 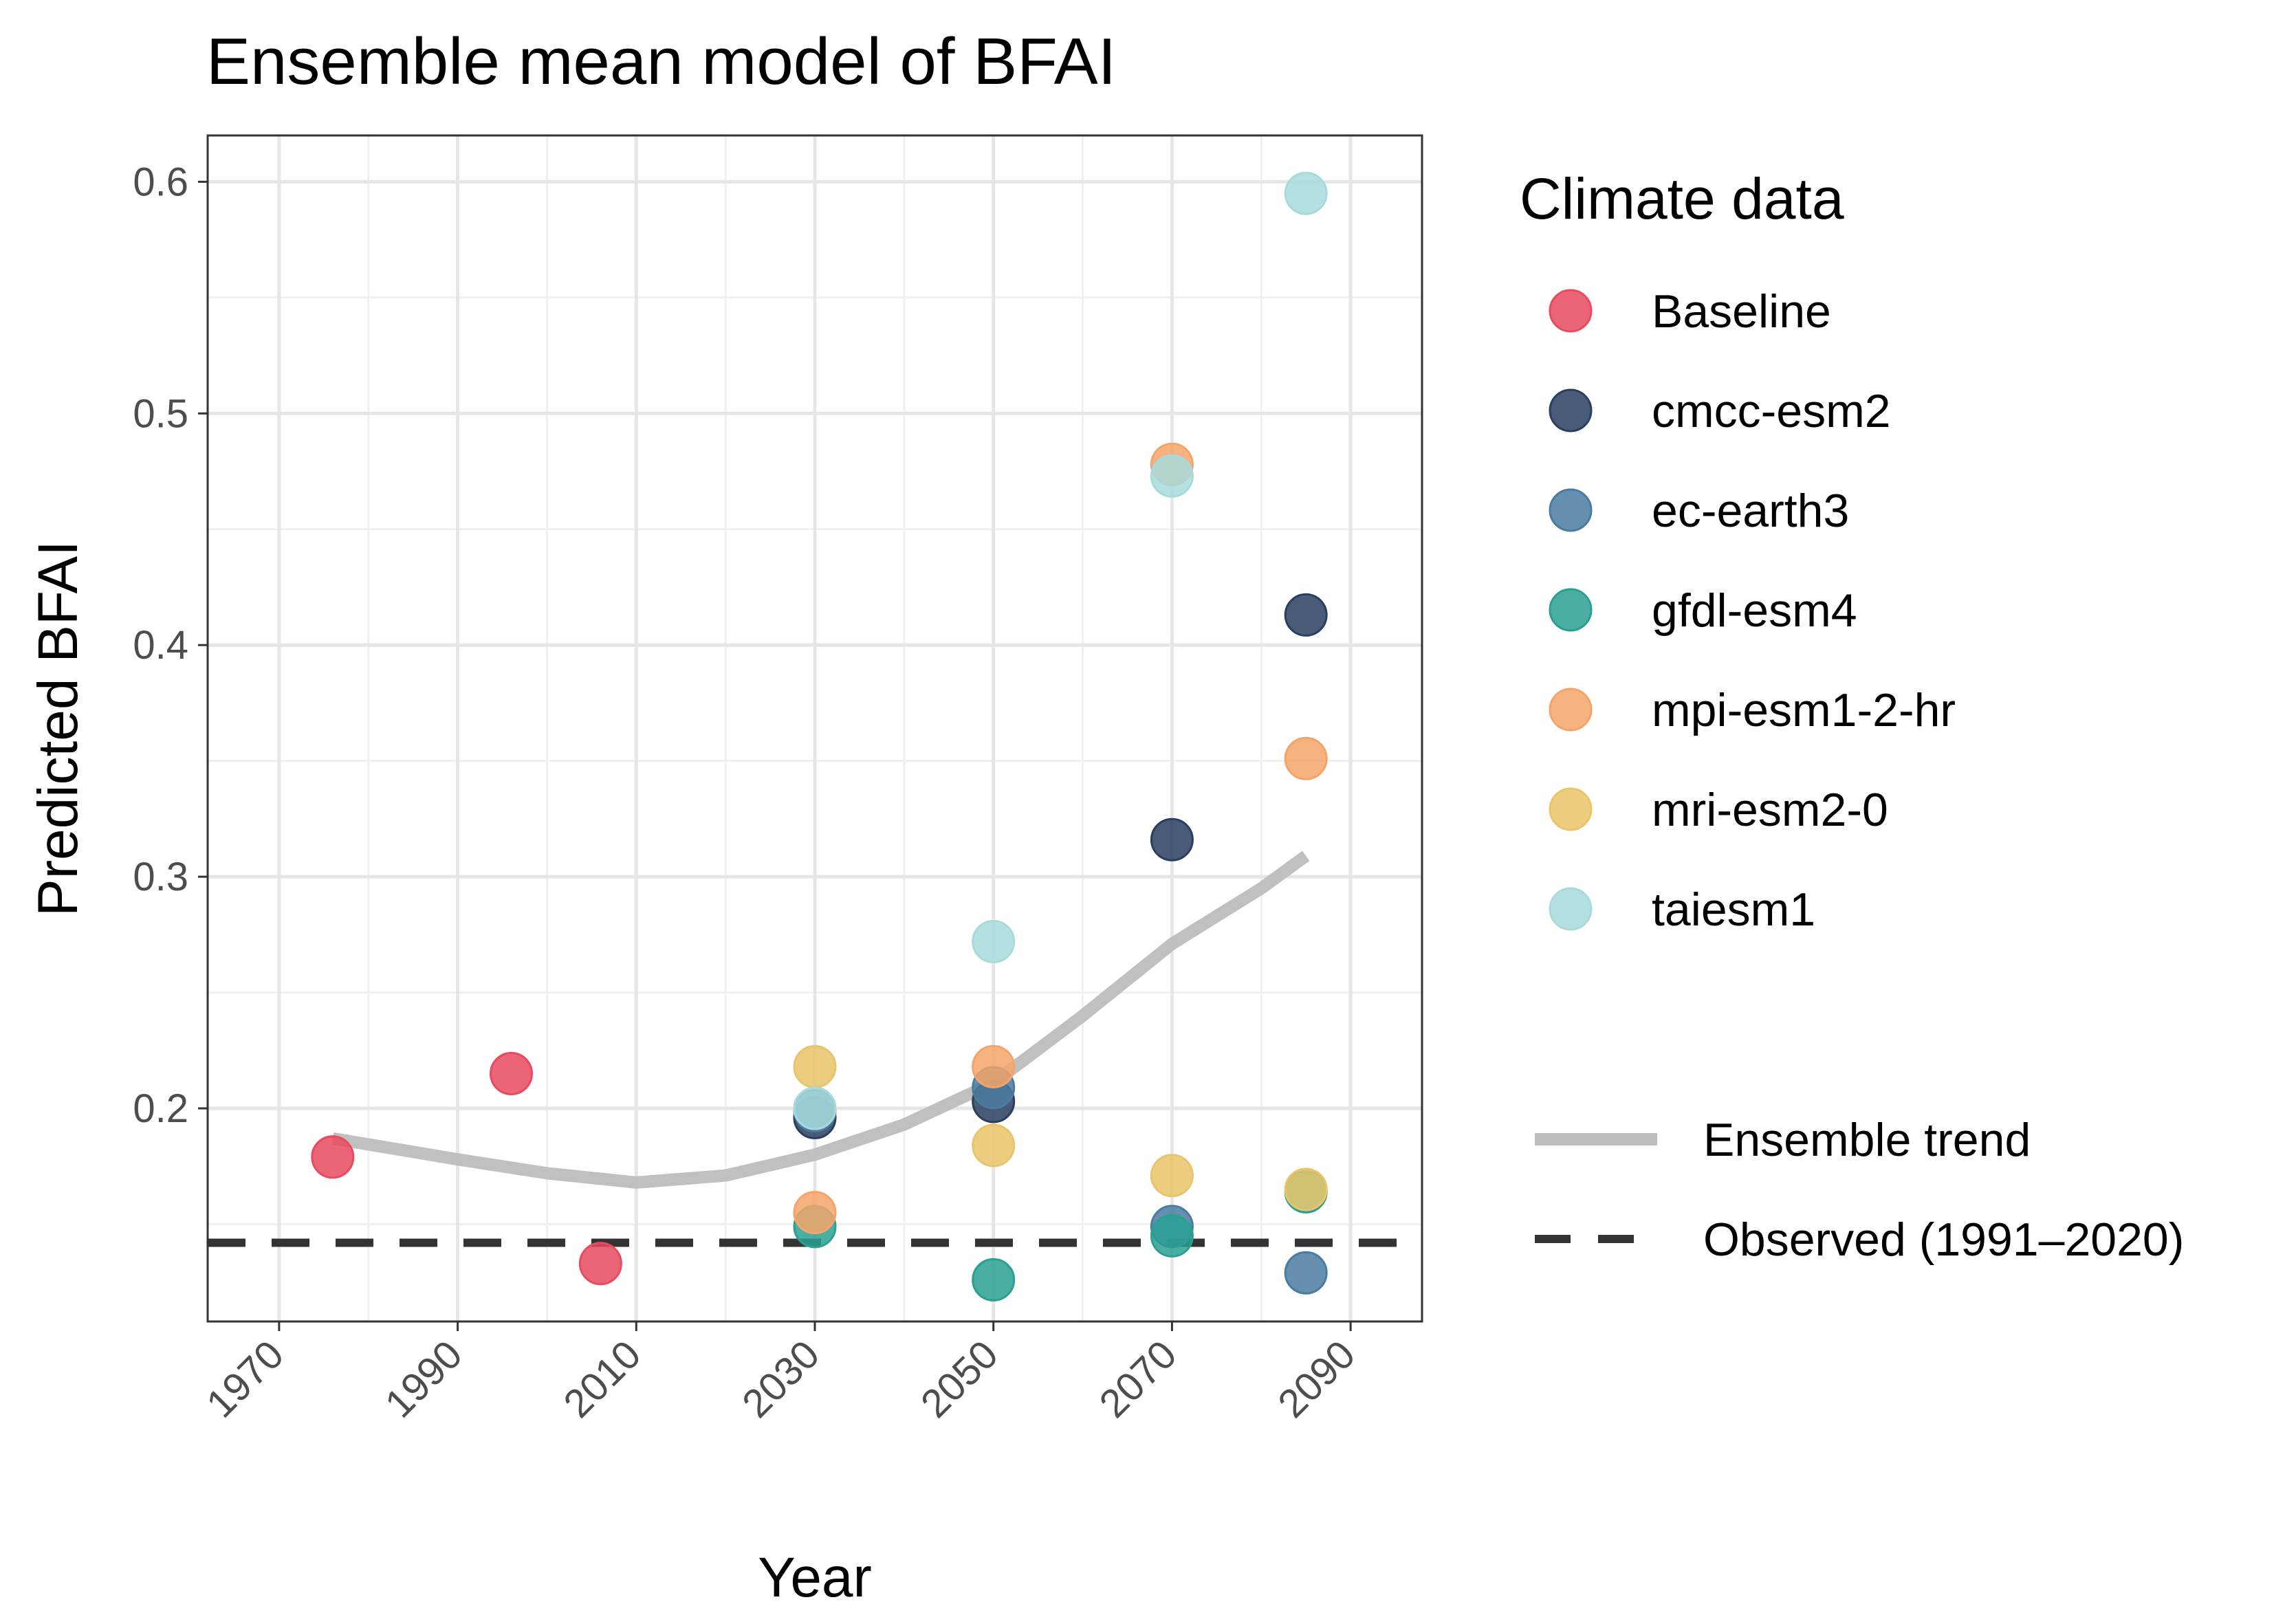 What do you see at coordinates (1733, 910) in the screenshot?
I see `legend-label-taiesm1: taiesm1` at bounding box center [1733, 910].